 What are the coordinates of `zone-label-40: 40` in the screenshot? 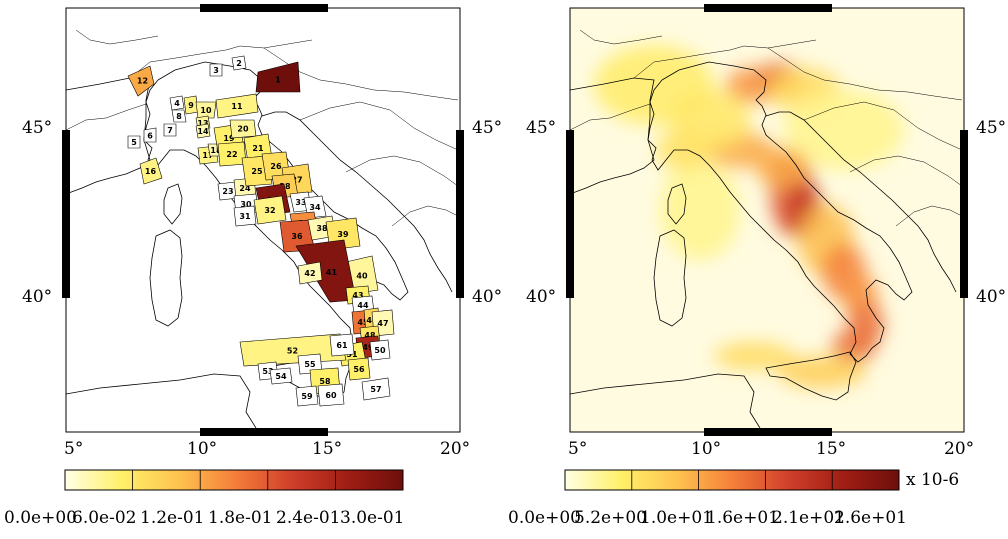 It's located at (362, 276).